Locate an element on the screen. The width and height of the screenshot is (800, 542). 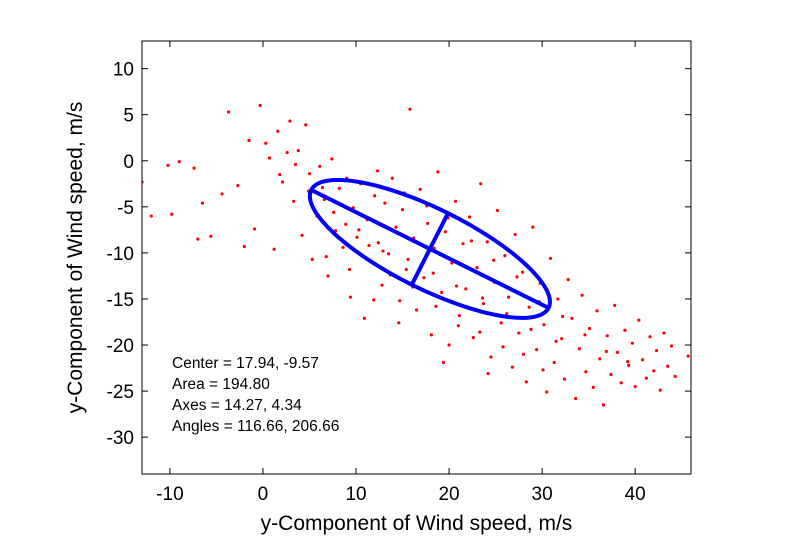
x-tick-label: 0 is located at coordinates (263, 494).